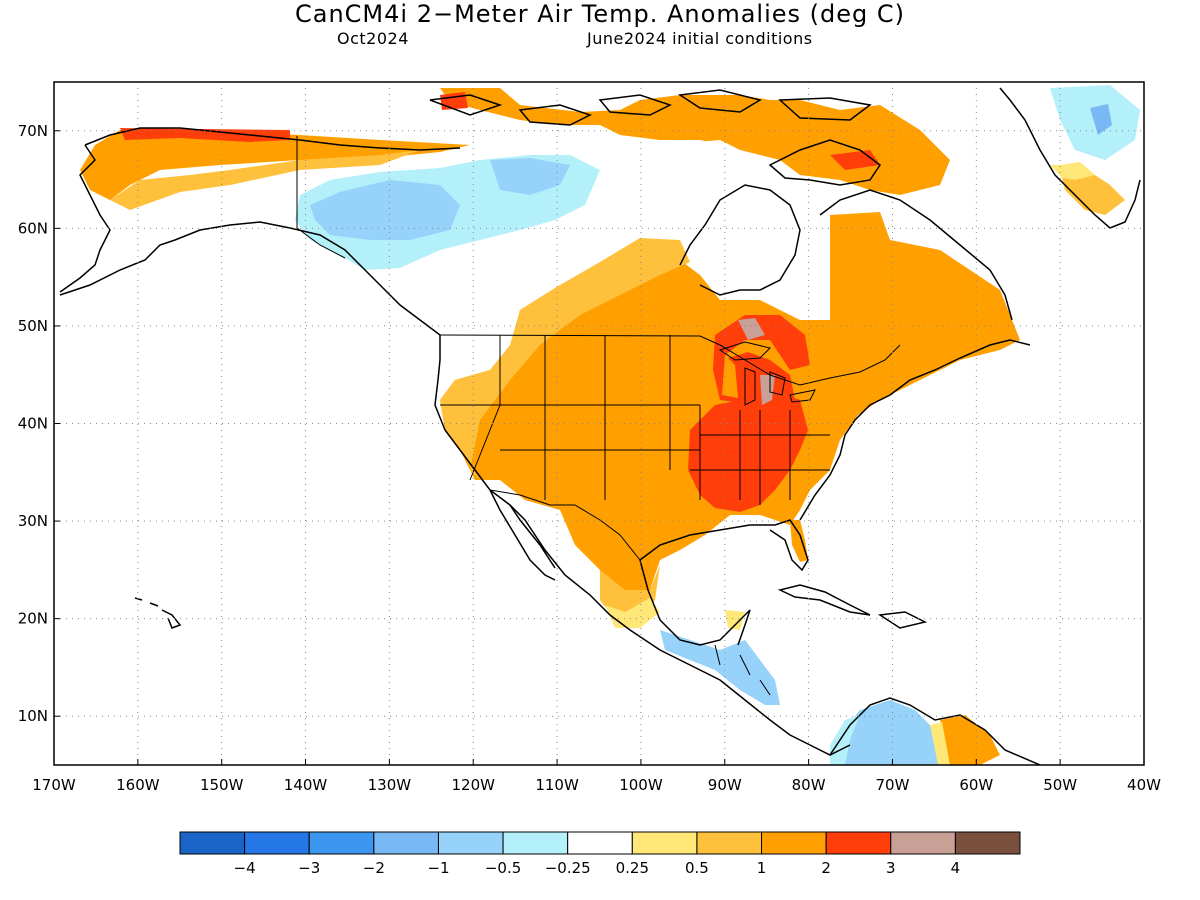  Describe the element at coordinates (976, 785) in the screenshot. I see `lon-label: 60W` at that location.